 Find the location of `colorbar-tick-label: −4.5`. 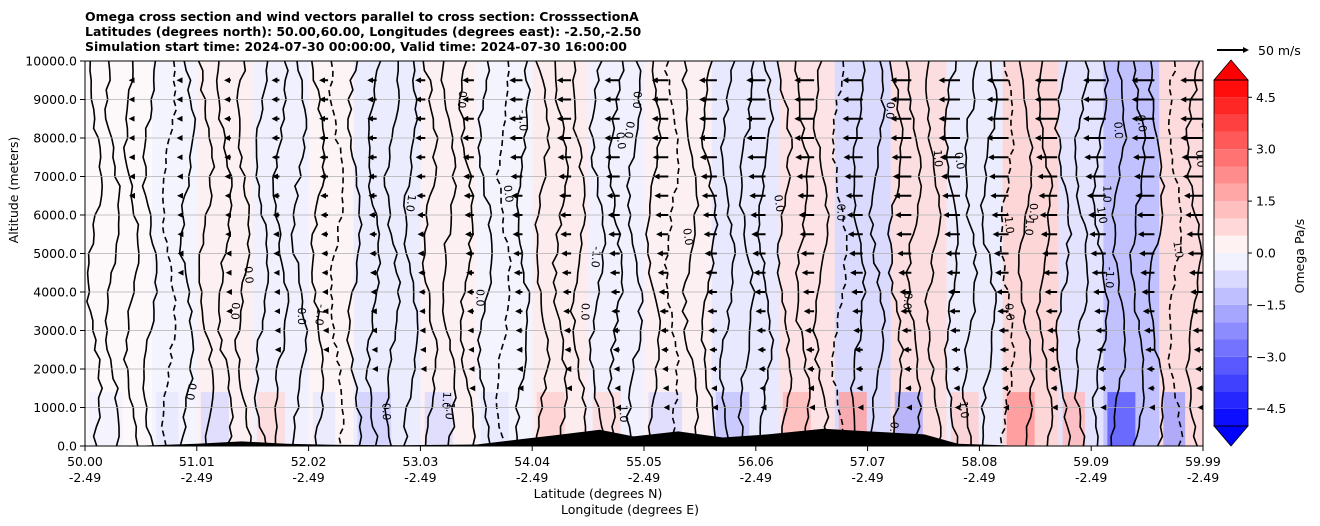

colorbar-tick-label: −4.5 is located at coordinates (1271, 408).